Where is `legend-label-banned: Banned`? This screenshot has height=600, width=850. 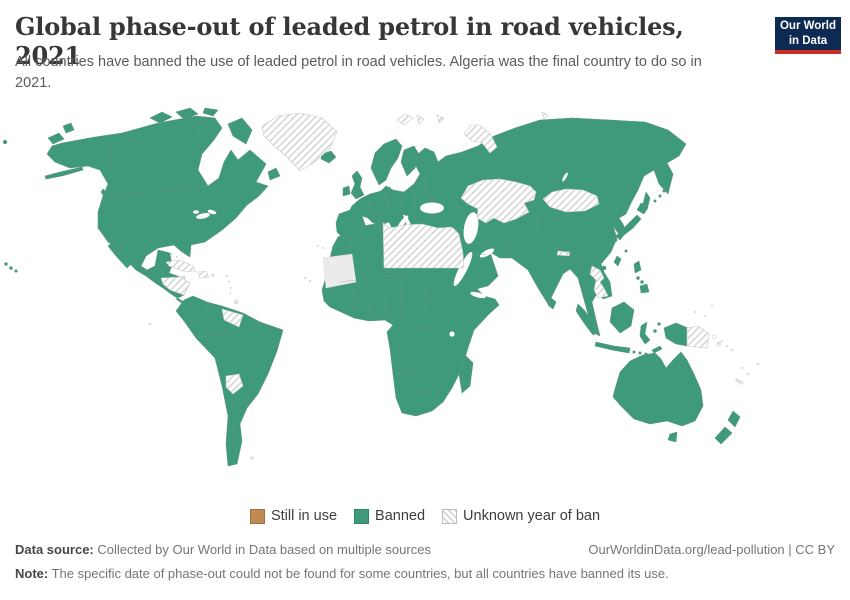
legend-label-banned: Banned is located at coordinates (400, 516).